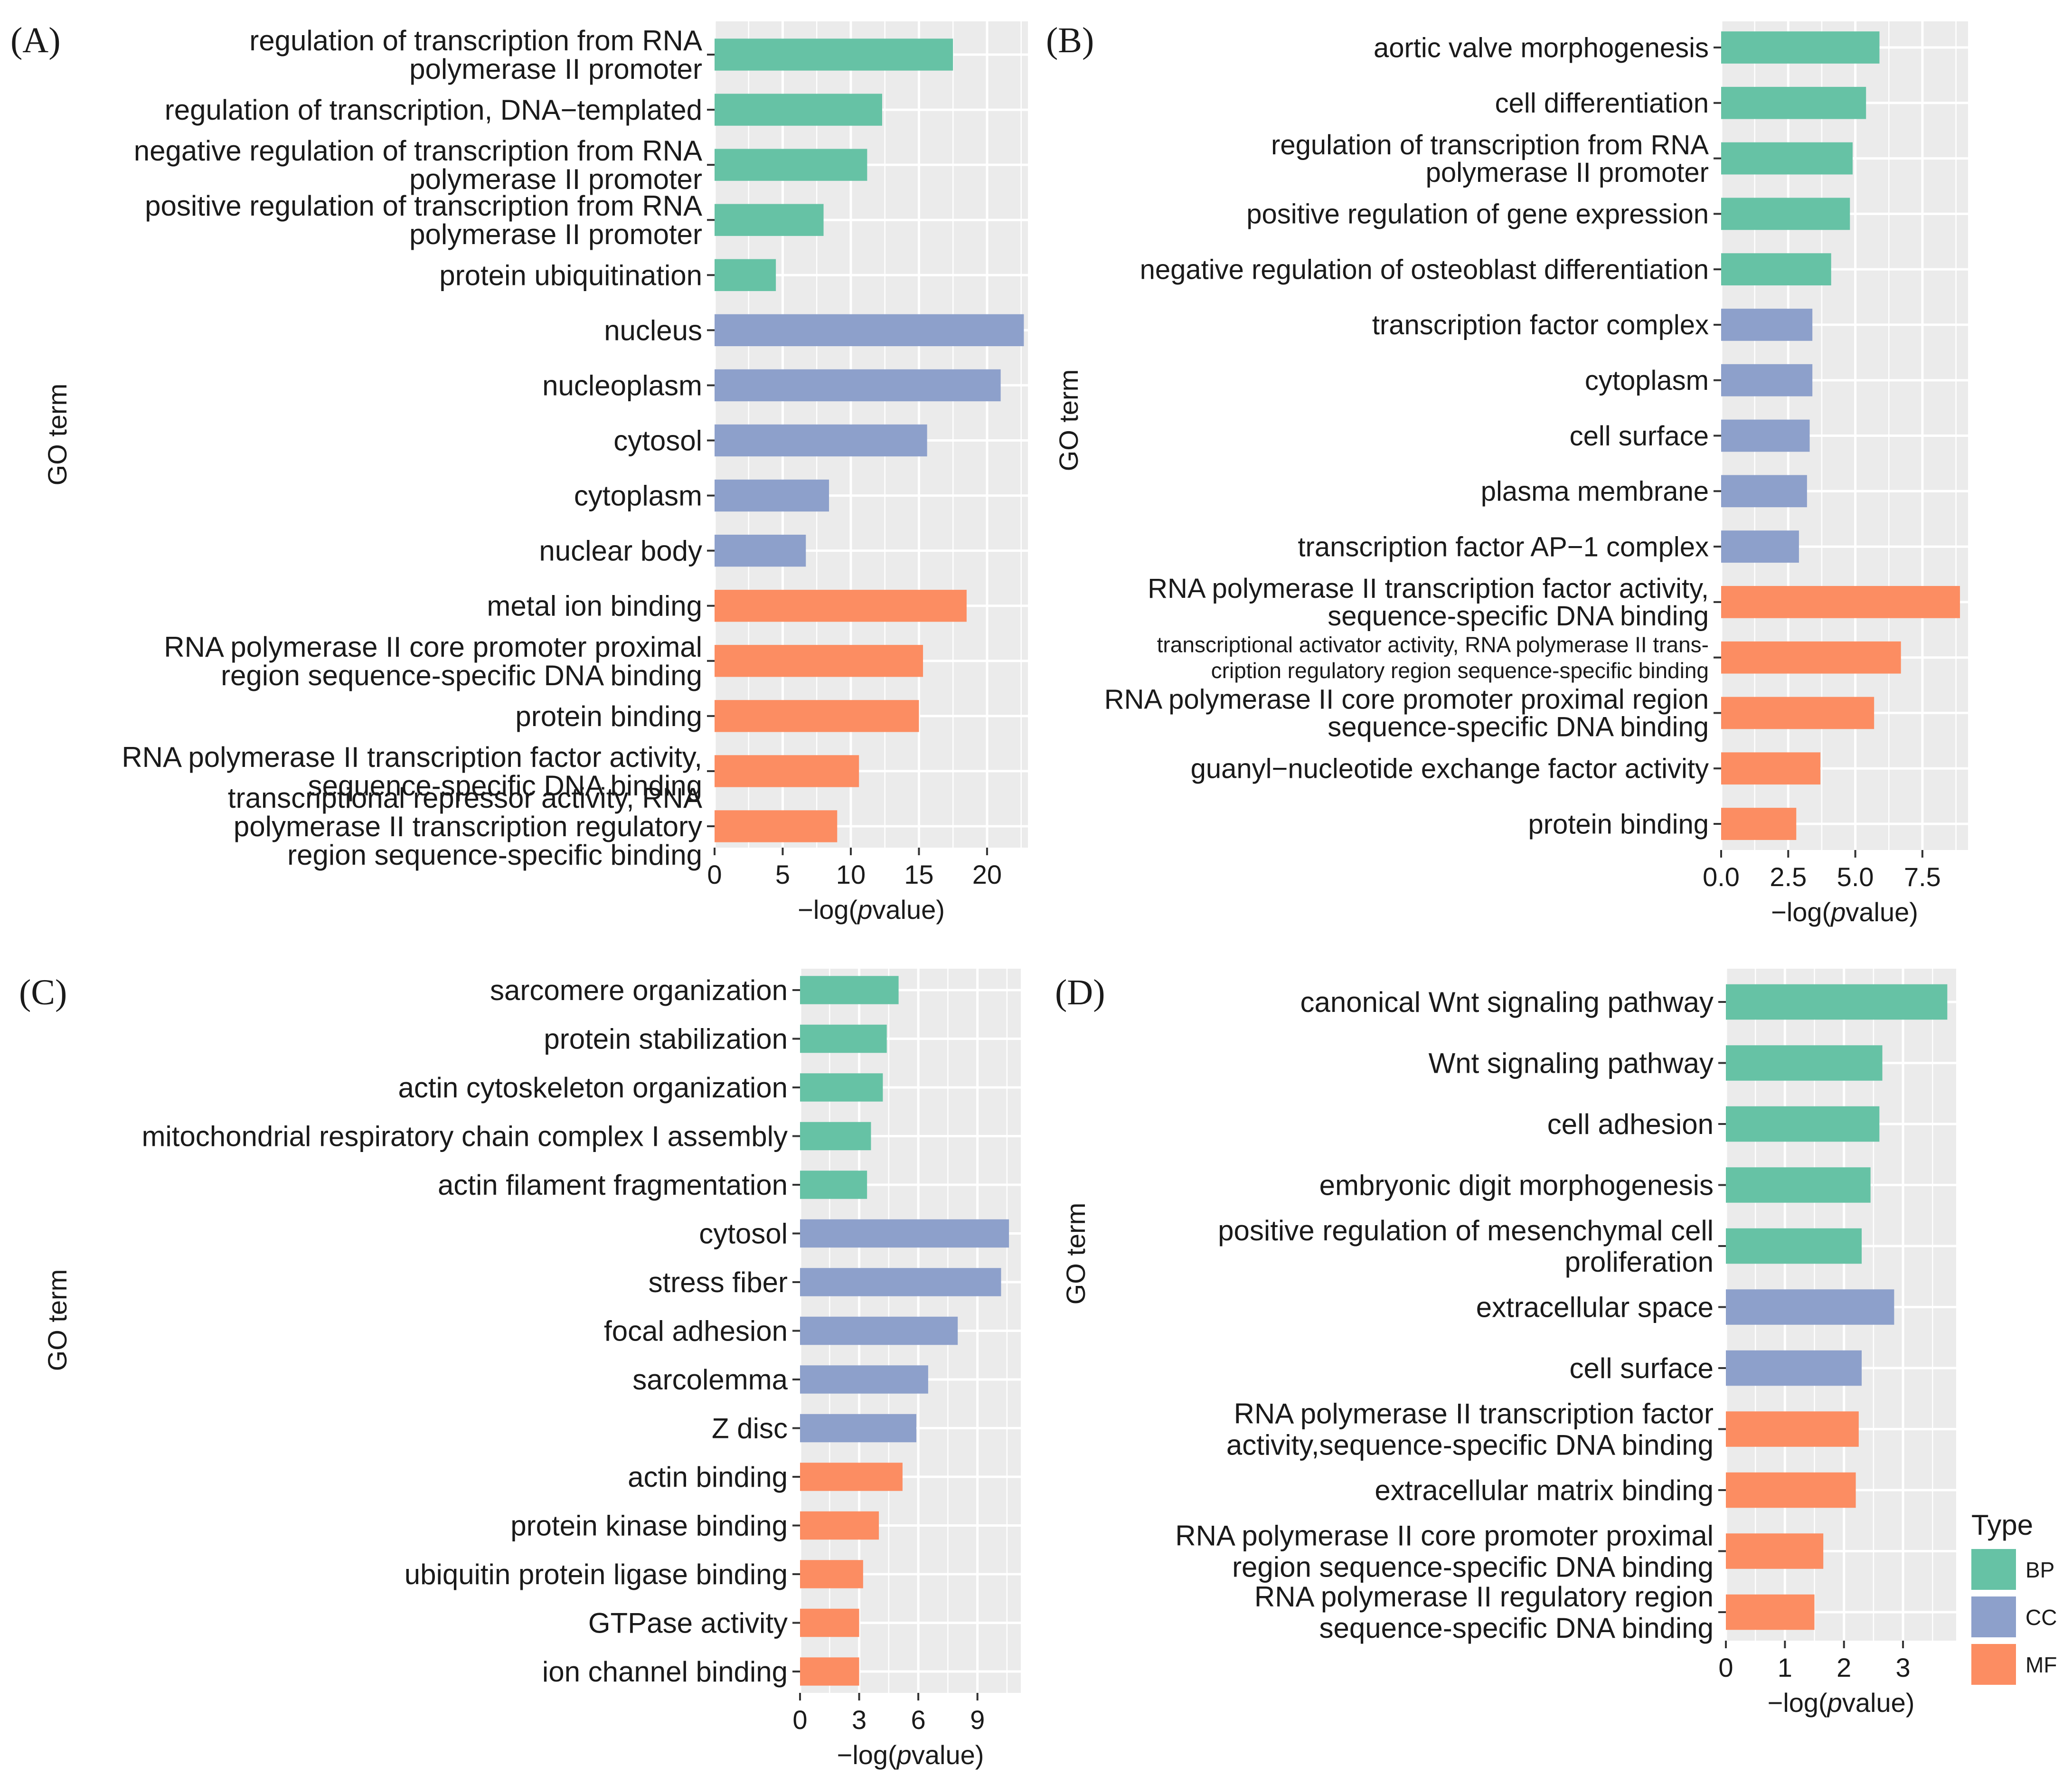 This screenshot has width=2072, height=1785. Describe the element at coordinates (1474, 1414) in the screenshot. I see `category-label: RNA polymerase II transcription factor` at that location.